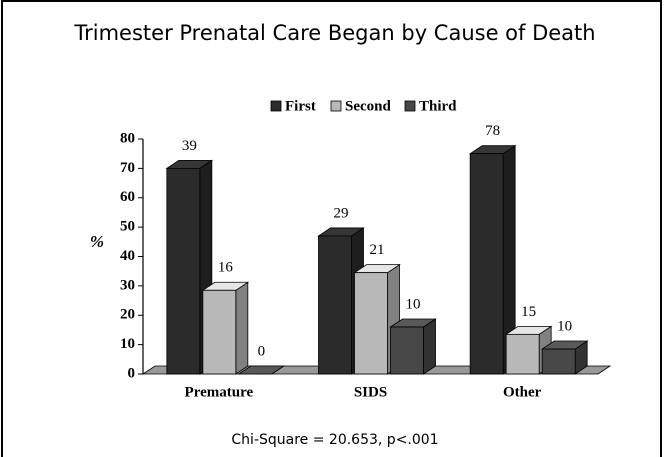 The width and height of the screenshot is (669, 457). Describe the element at coordinates (377, 250) in the screenshot. I see `data-label: 21` at that location.